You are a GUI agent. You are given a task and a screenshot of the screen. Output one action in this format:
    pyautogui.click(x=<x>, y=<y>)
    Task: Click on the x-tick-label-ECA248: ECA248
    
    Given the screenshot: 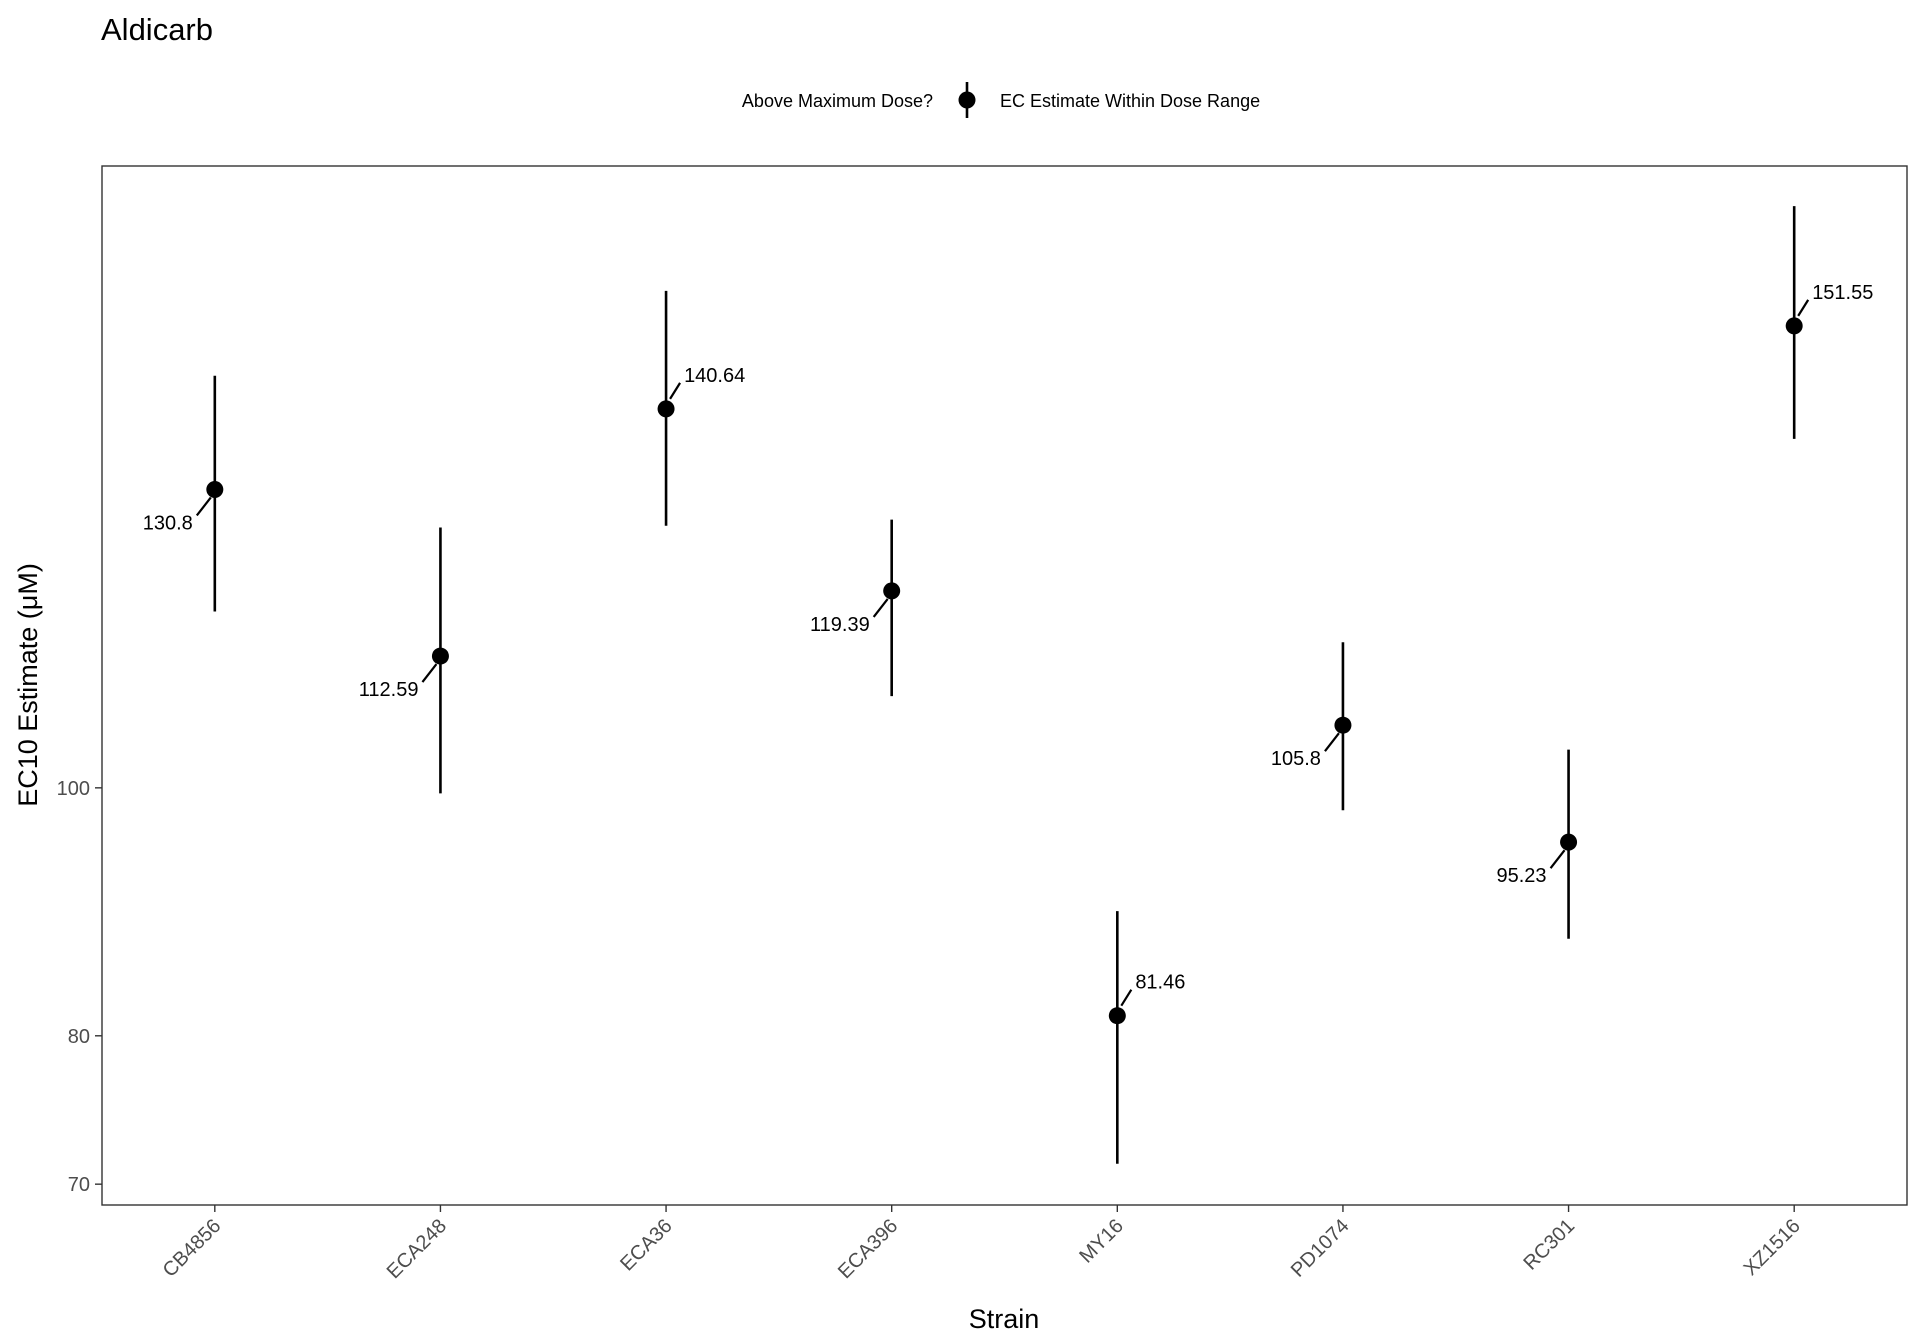 What is the action you would take?
    pyautogui.click(x=417, y=1249)
    